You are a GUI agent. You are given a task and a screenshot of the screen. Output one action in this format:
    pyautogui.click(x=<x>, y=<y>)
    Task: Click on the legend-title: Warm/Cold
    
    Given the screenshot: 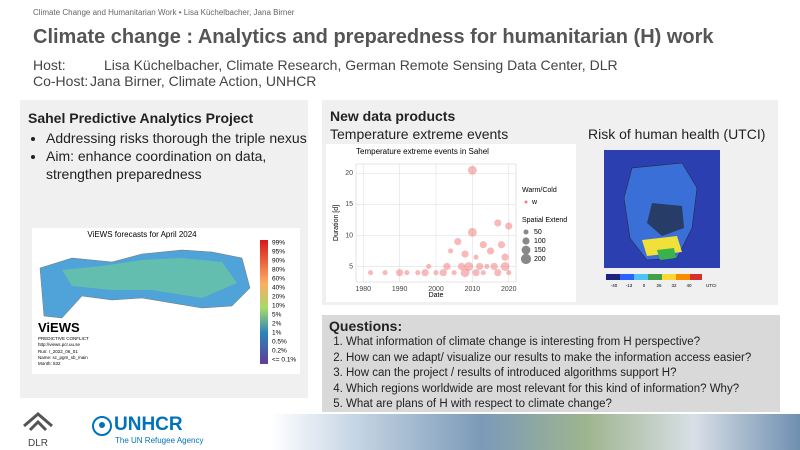 What is the action you would take?
    pyautogui.click(x=539, y=190)
    